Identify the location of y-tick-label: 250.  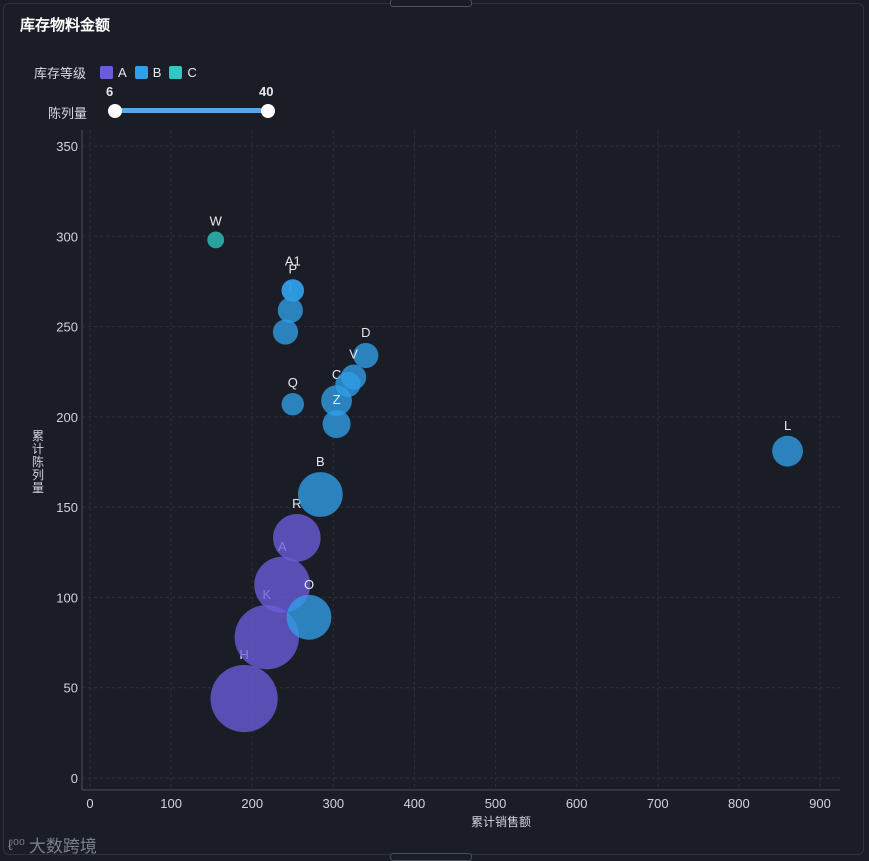
(67, 327).